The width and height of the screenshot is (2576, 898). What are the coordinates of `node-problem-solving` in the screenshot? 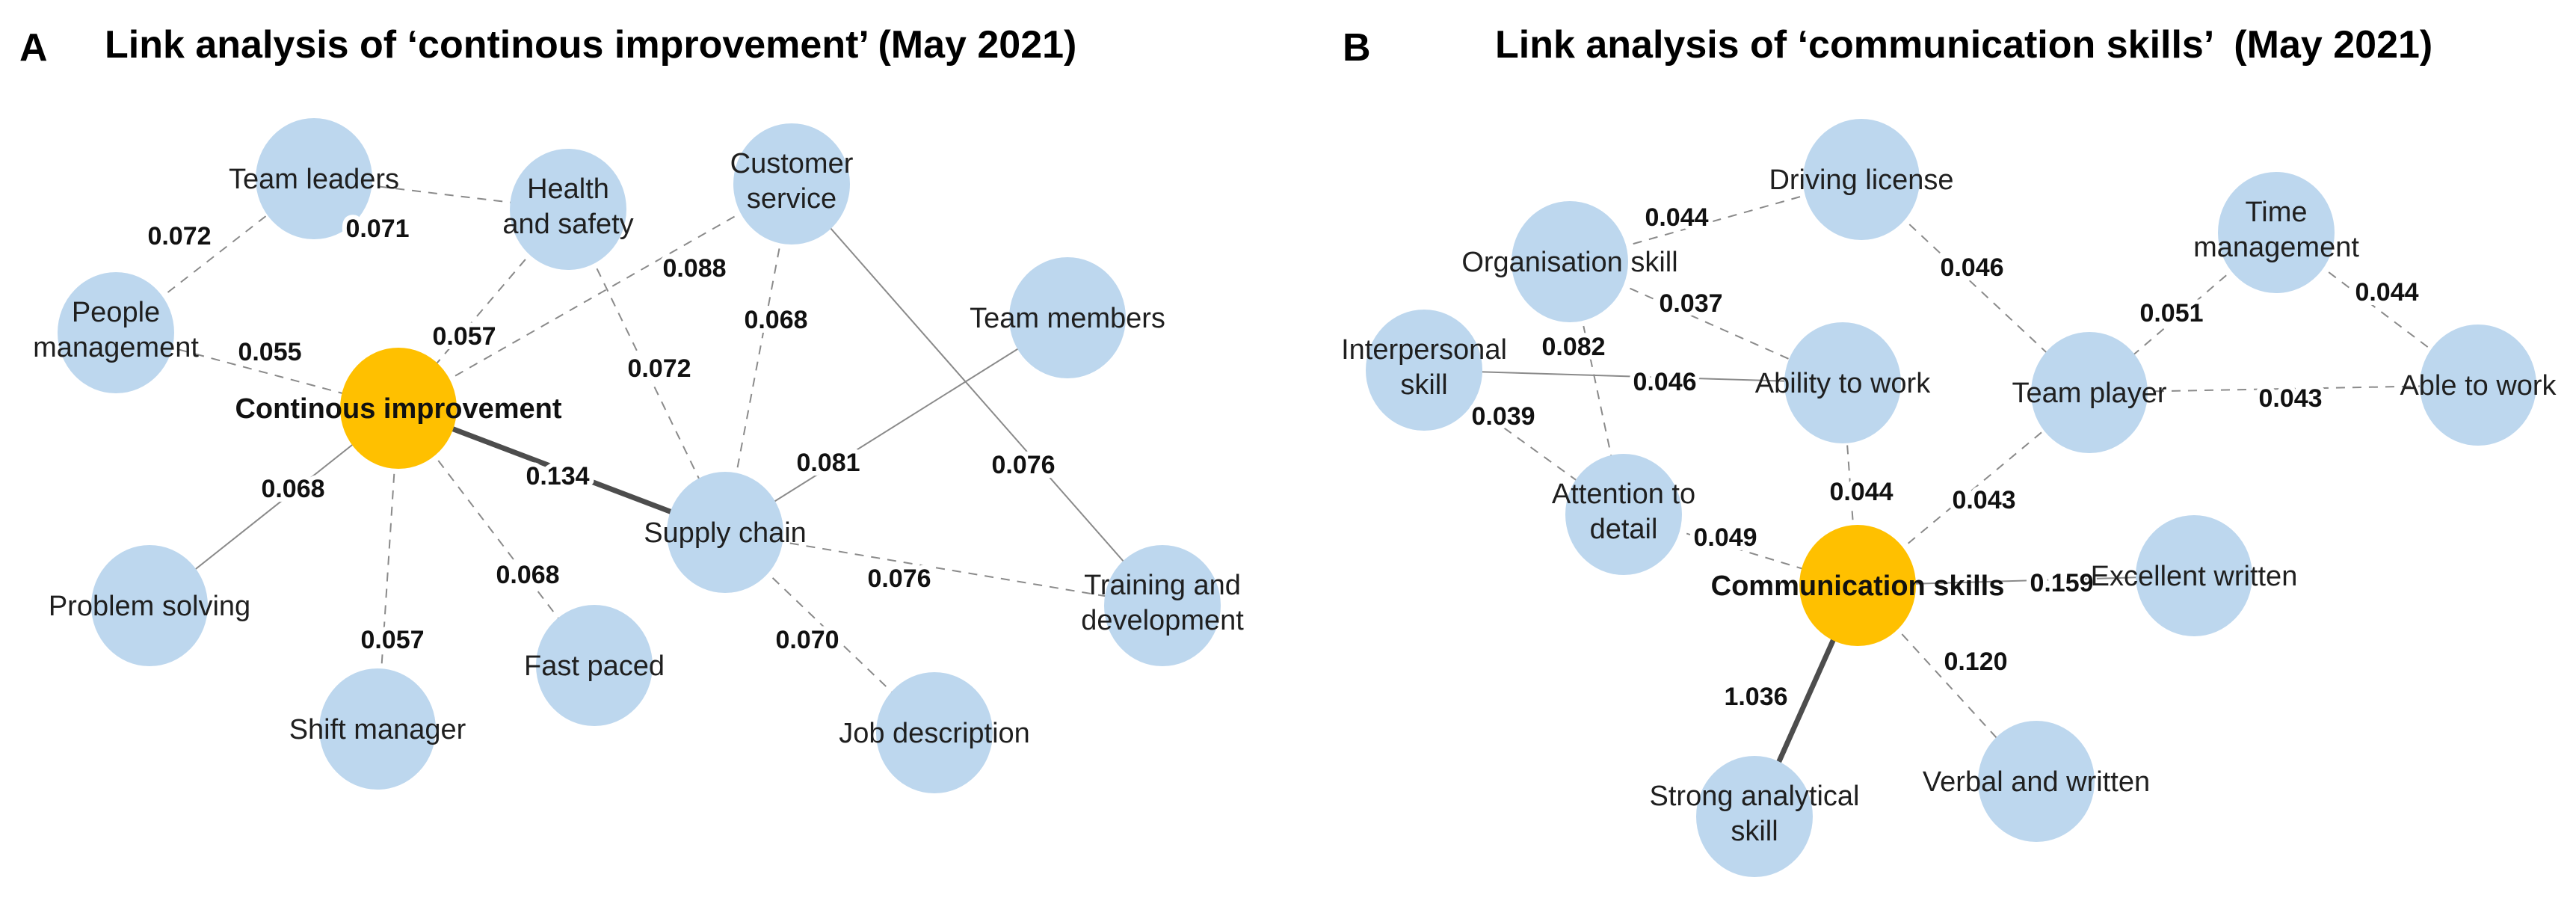 It's located at (149, 605).